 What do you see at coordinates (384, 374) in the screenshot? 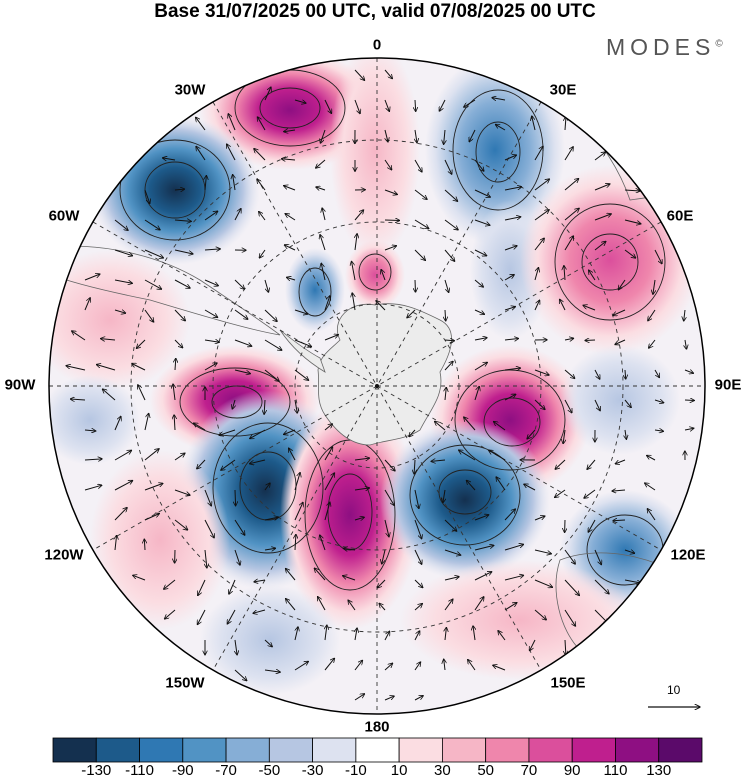
I see `antarctica-landmass` at bounding box center [384, 374].